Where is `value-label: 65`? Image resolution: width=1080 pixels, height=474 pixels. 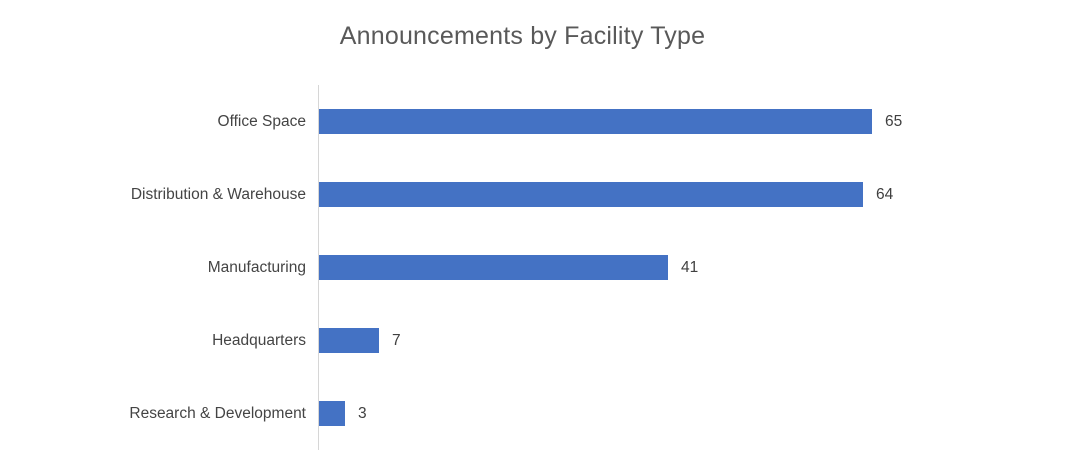
value-label: 65 is located at coordinates (894, 121).